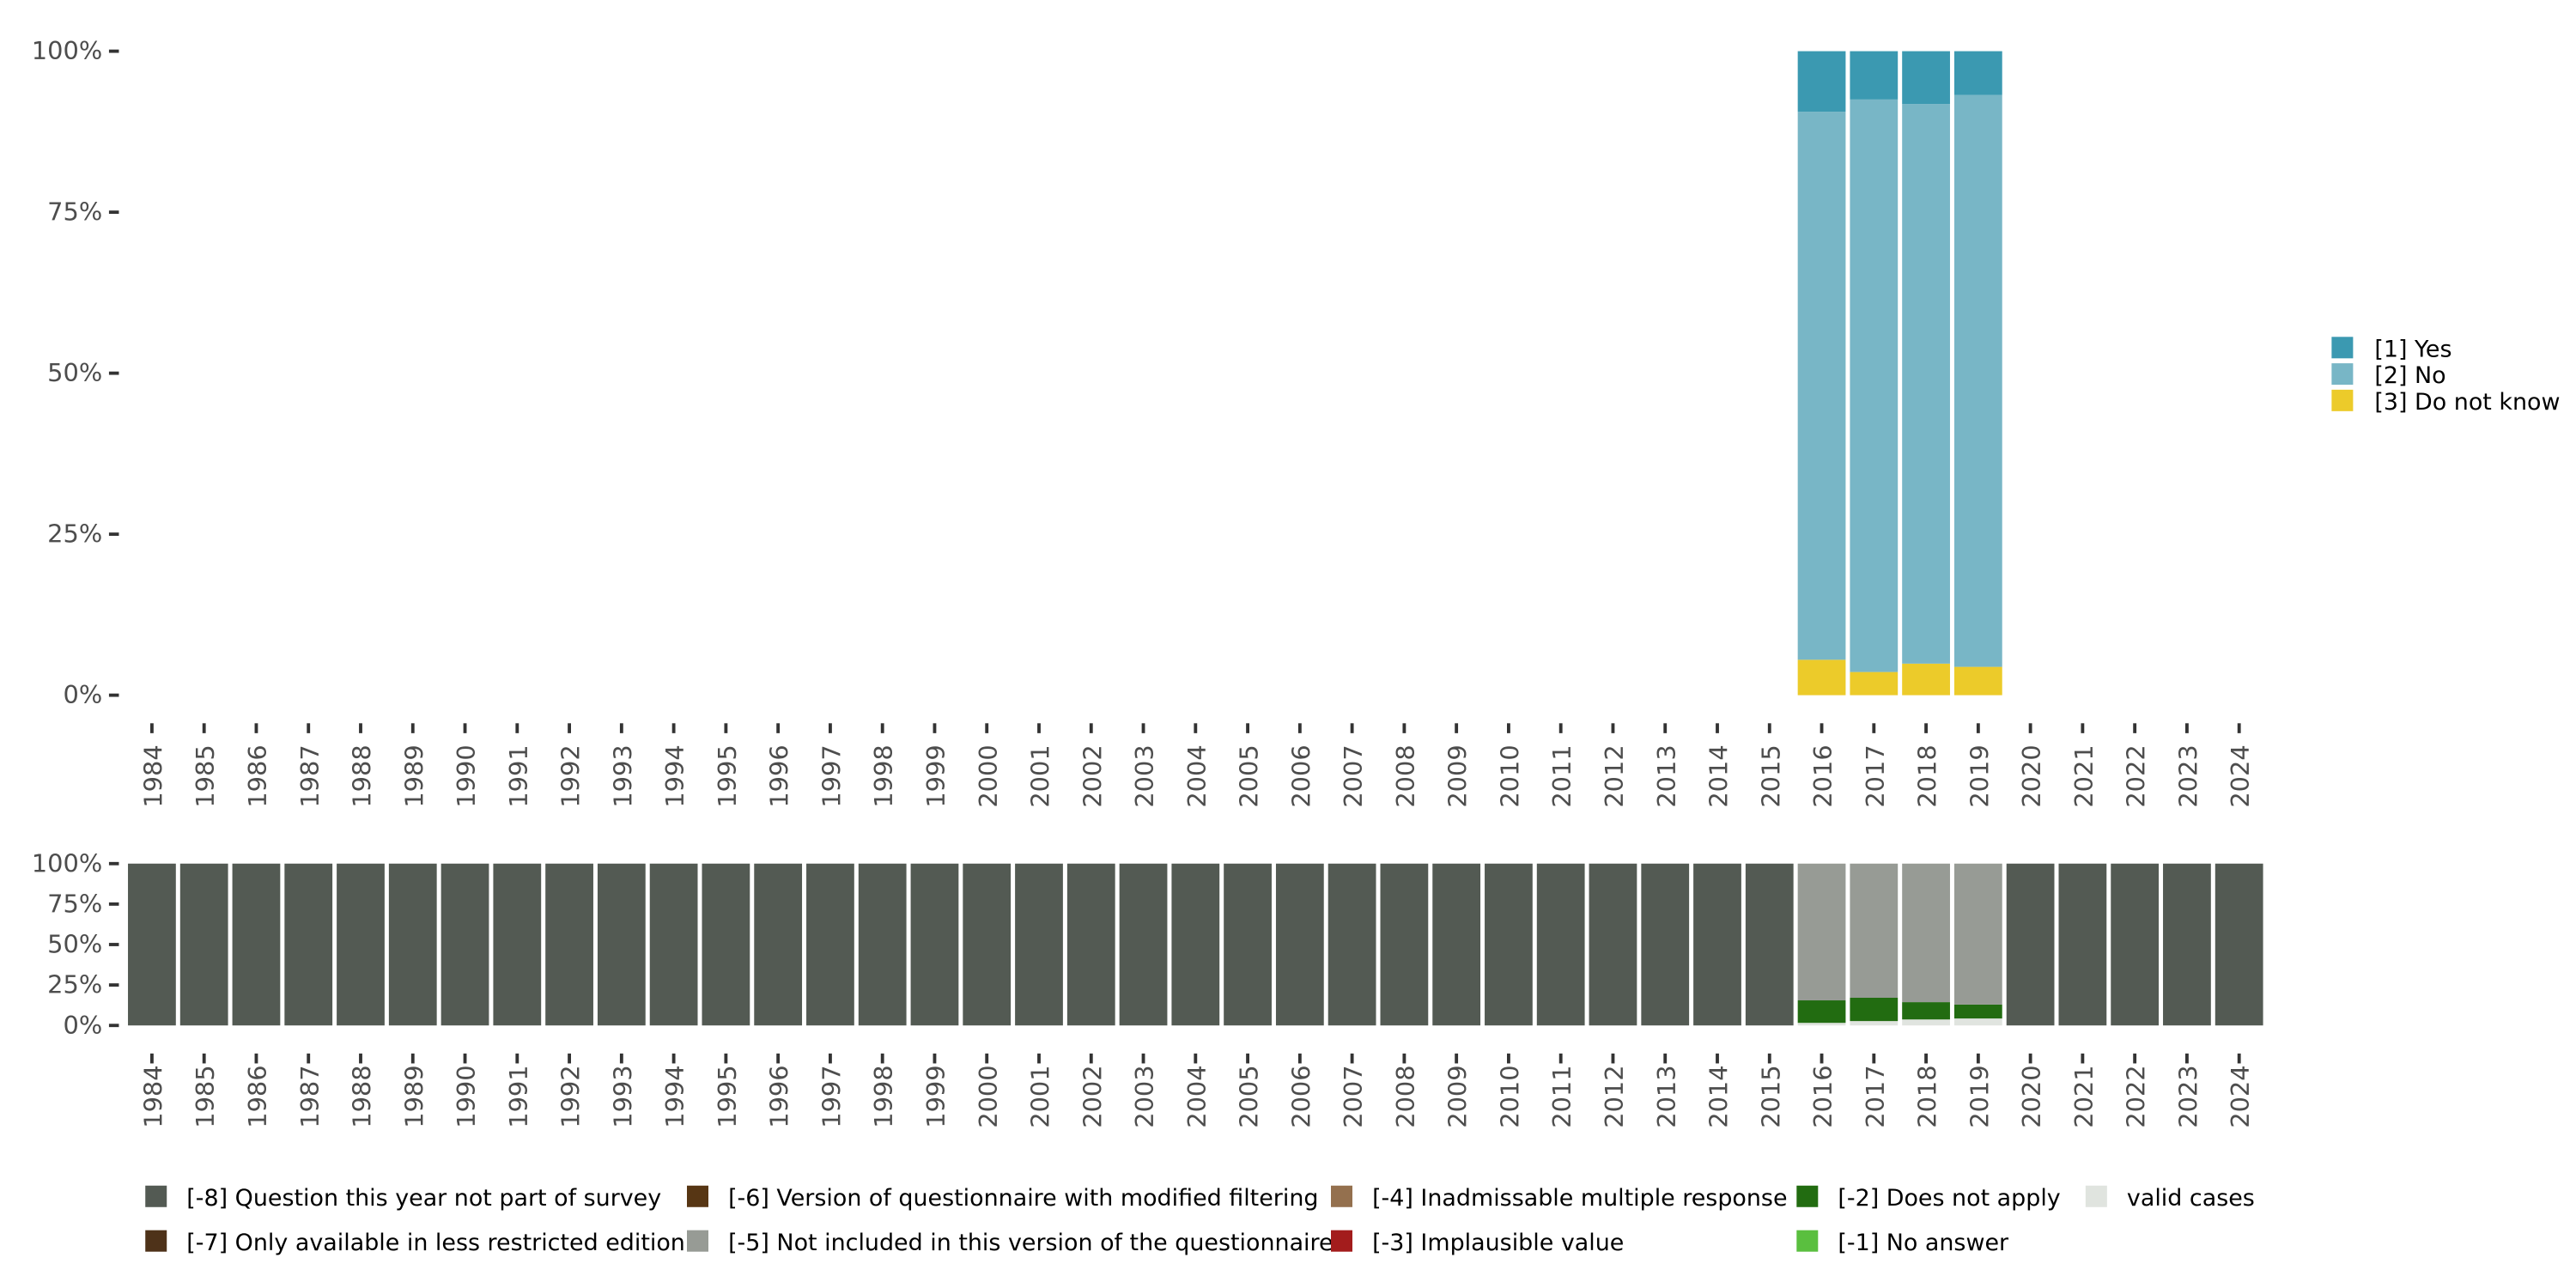 This screenshot has height=1288, width=2576. What do you see at coordinates (1197, 1096) in the screenshot?
I see `x-tick-label: 2004` at bounding box center [1197, 1096].